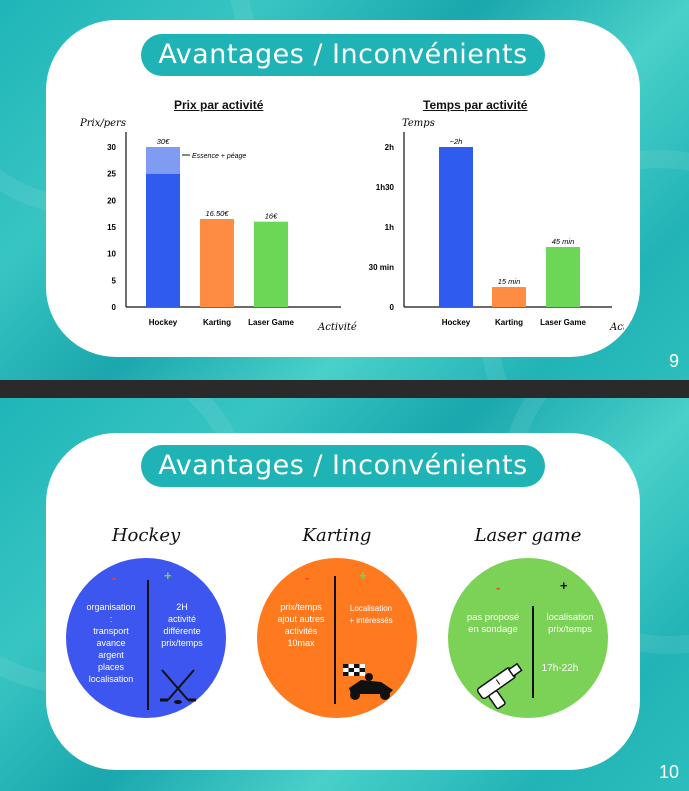 The image size is (689, 791). I want to click on data-label: 45 min, so click(563, 241).